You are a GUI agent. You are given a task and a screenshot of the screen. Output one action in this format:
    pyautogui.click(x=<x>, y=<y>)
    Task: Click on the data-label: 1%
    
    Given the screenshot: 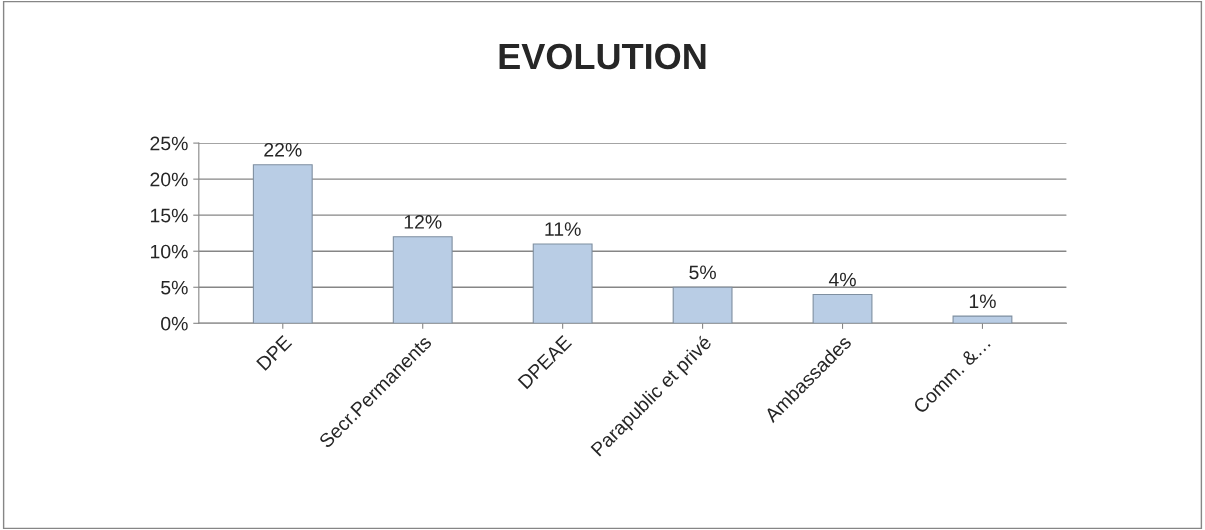 What is the action you would take?
    pyautogui.click(x=982, y=301)
    